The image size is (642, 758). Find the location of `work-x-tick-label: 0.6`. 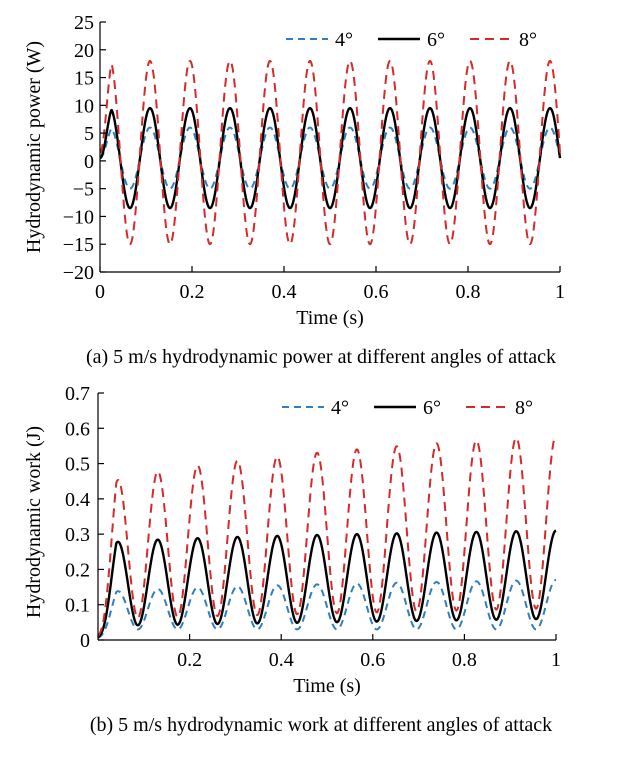

work-x-tick-label: 0.6 is located at coordinates (372, 660).